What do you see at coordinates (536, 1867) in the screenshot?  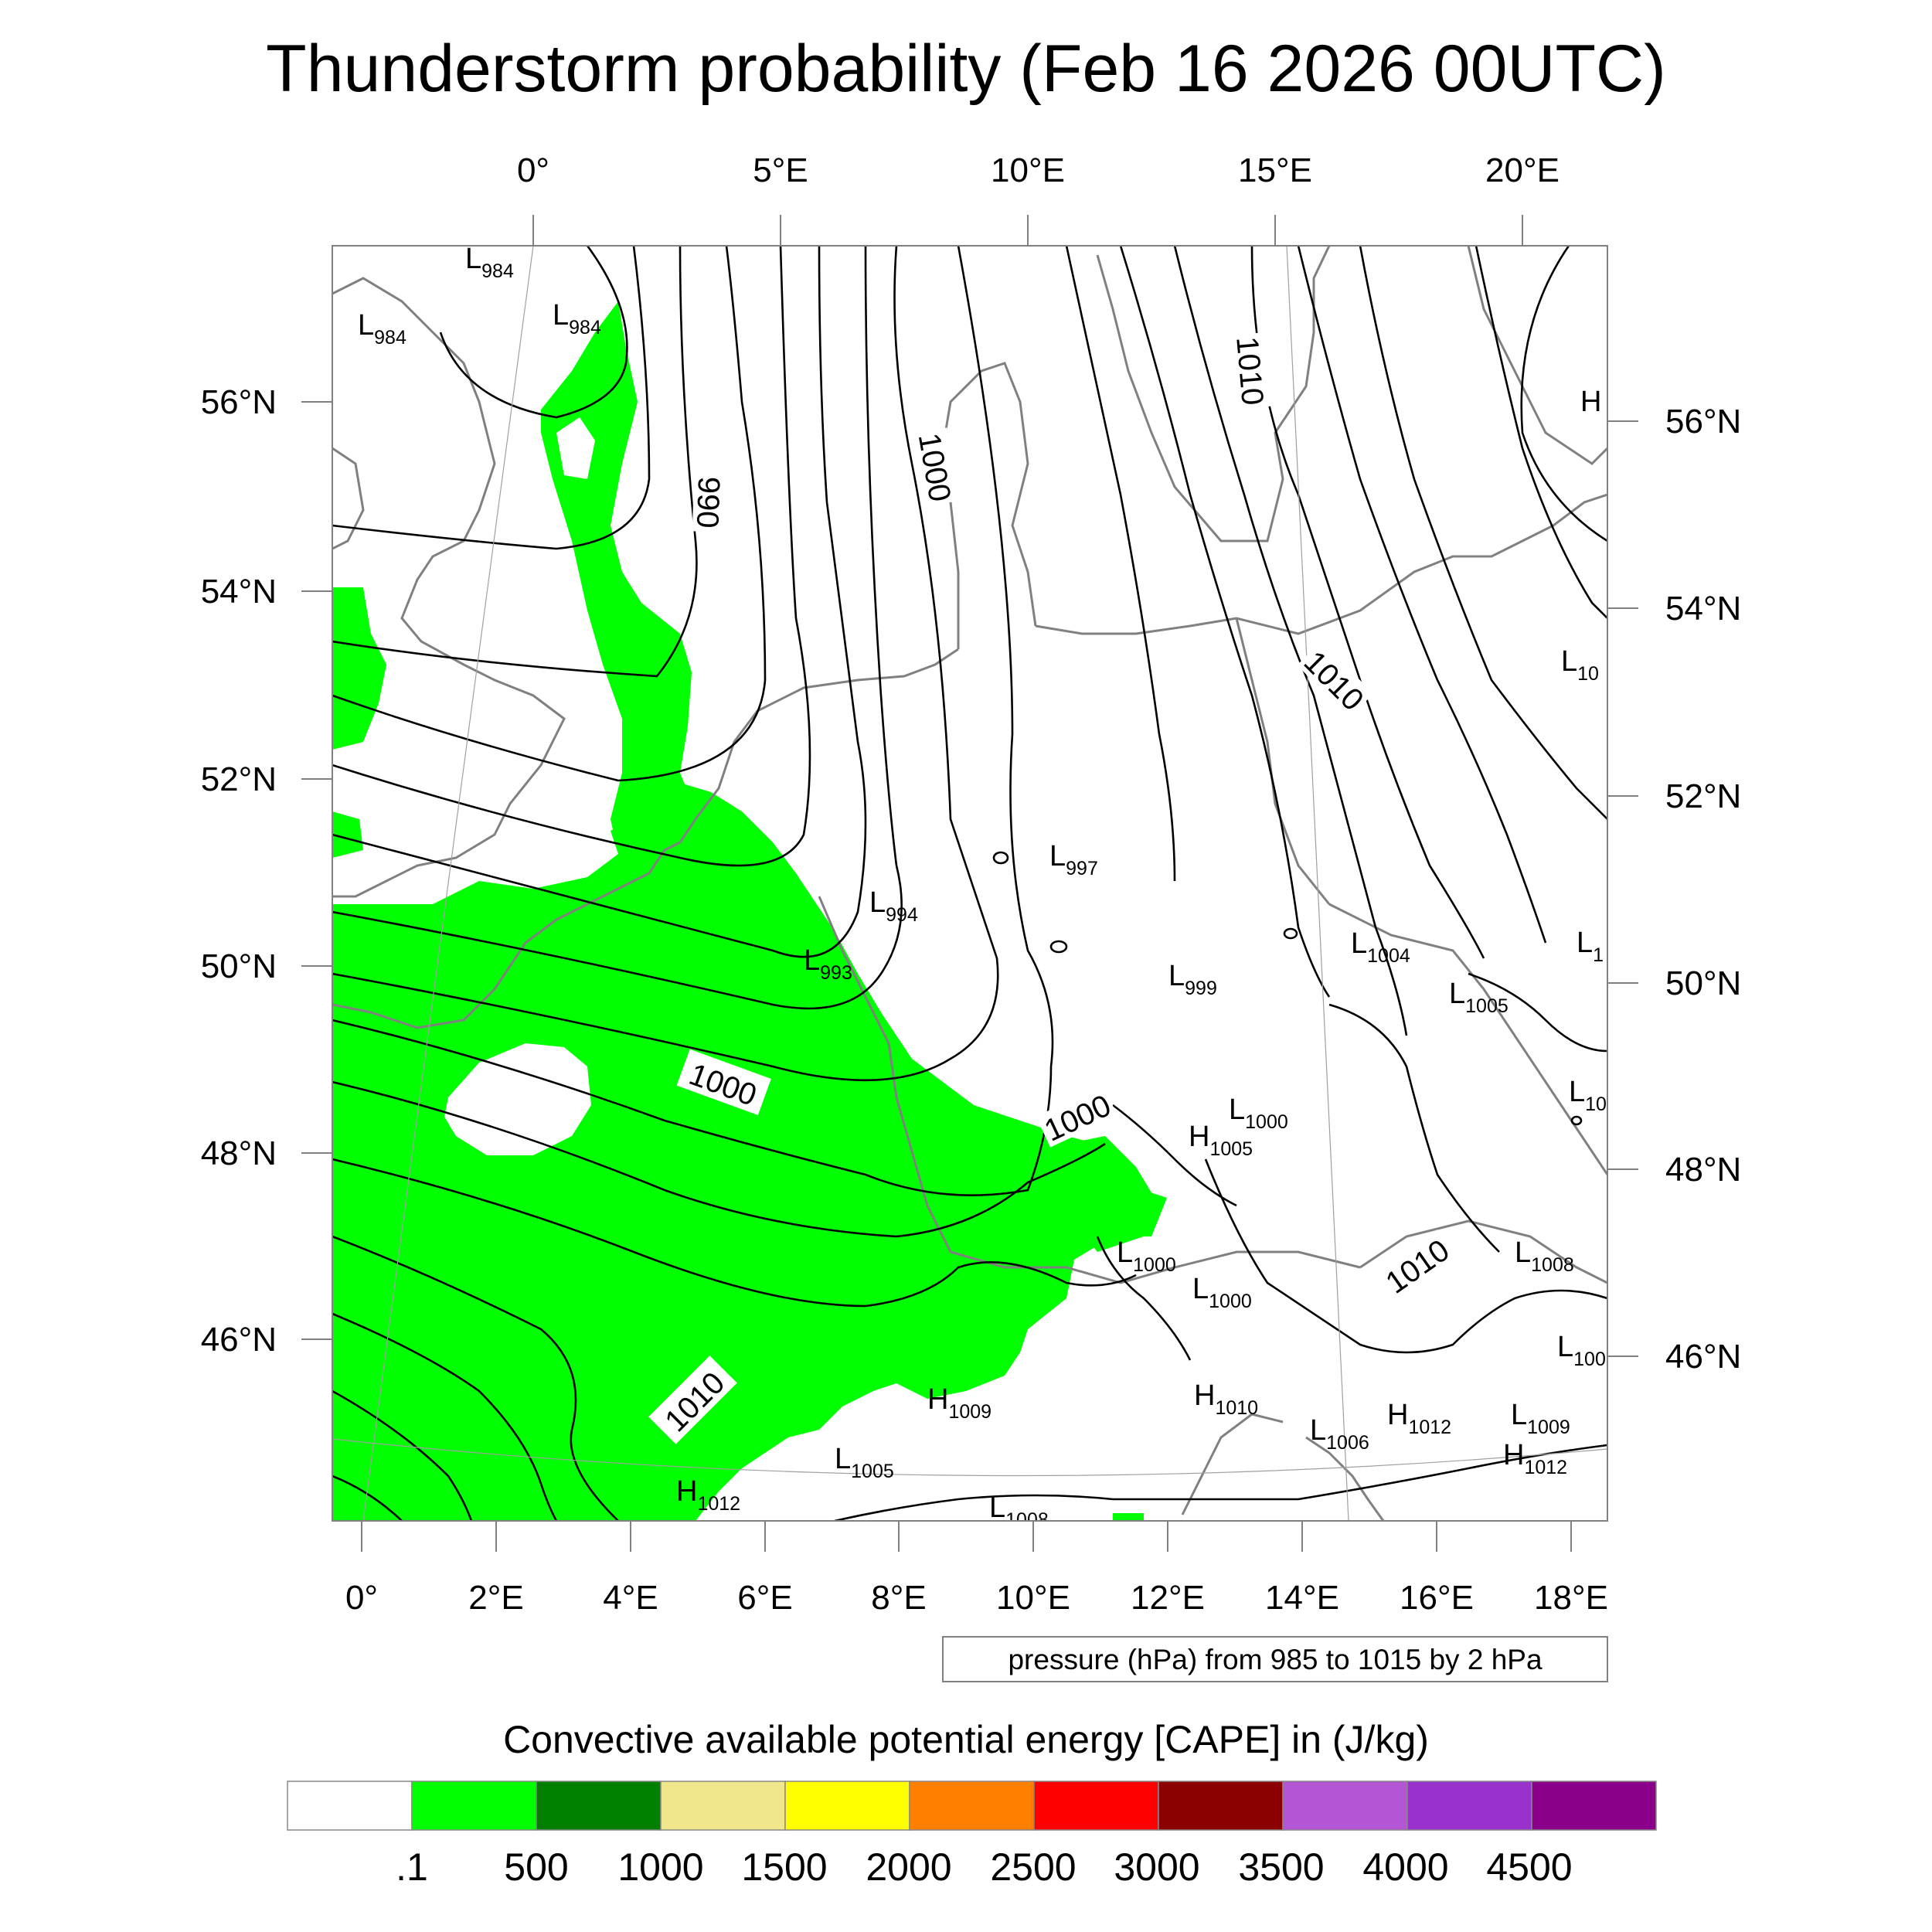 I see `colorbar-label: 500` at bounding box center [536, 1867].